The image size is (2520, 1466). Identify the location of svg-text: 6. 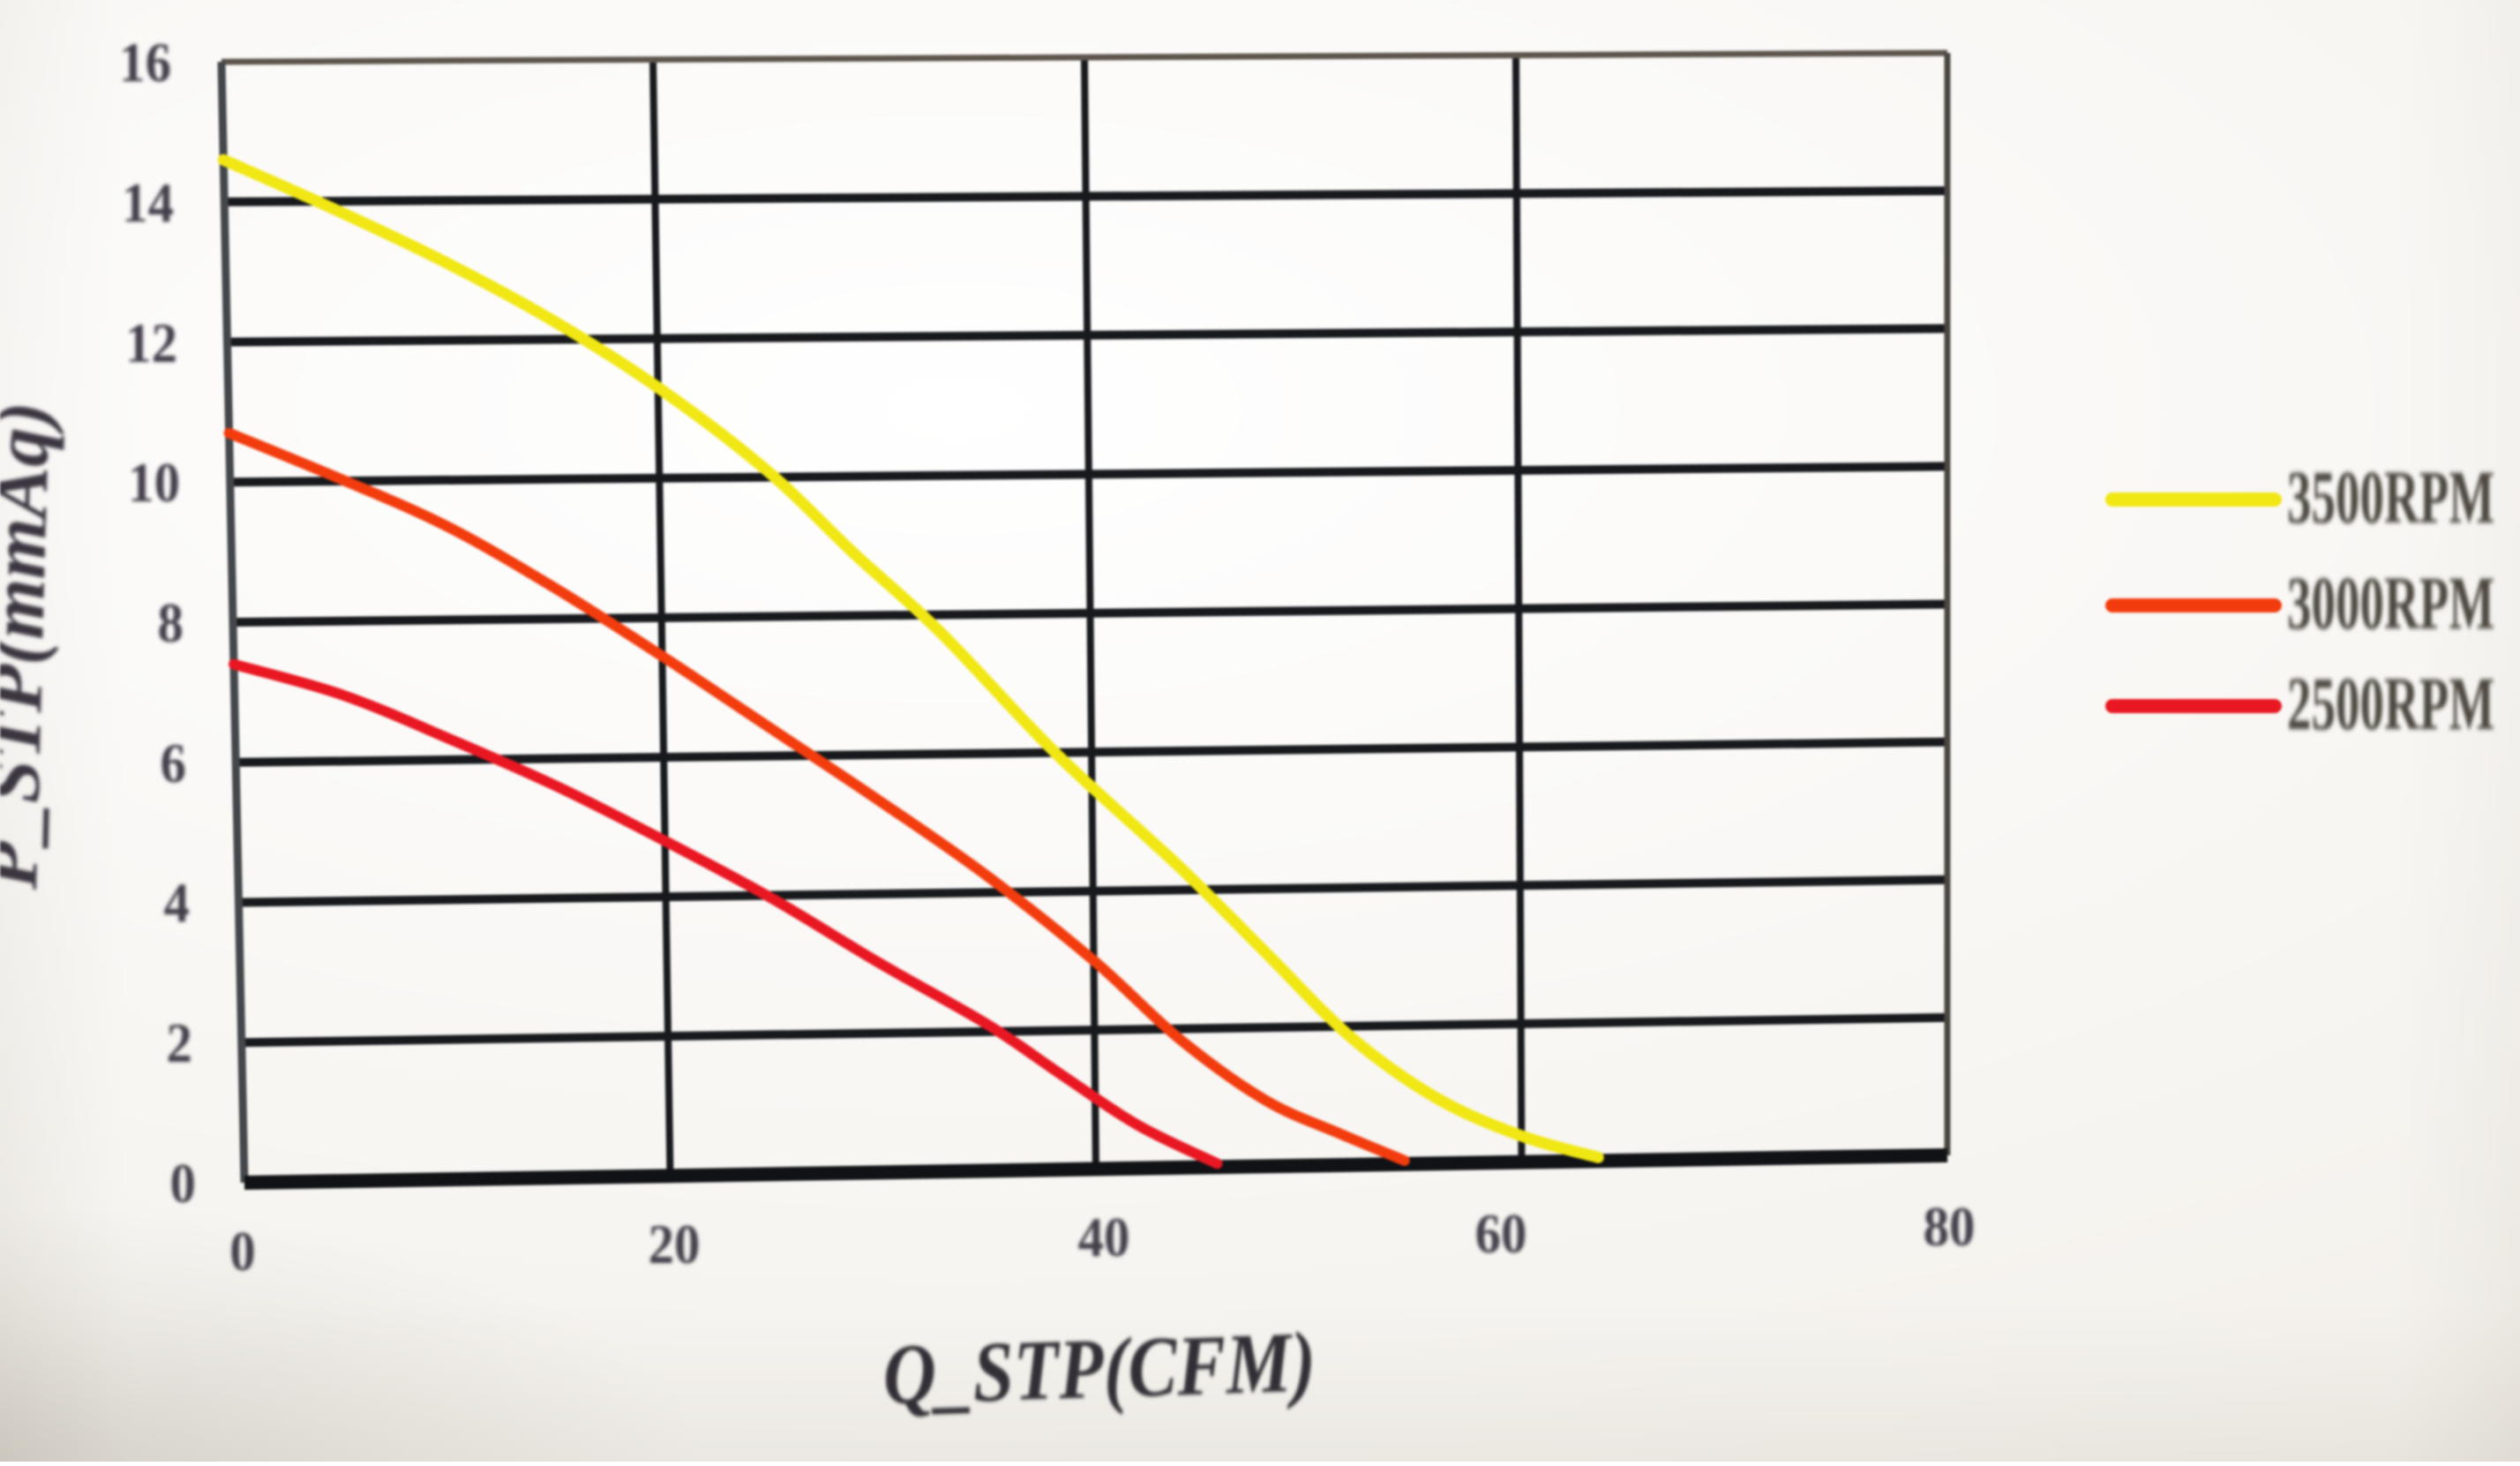
(173, 764).